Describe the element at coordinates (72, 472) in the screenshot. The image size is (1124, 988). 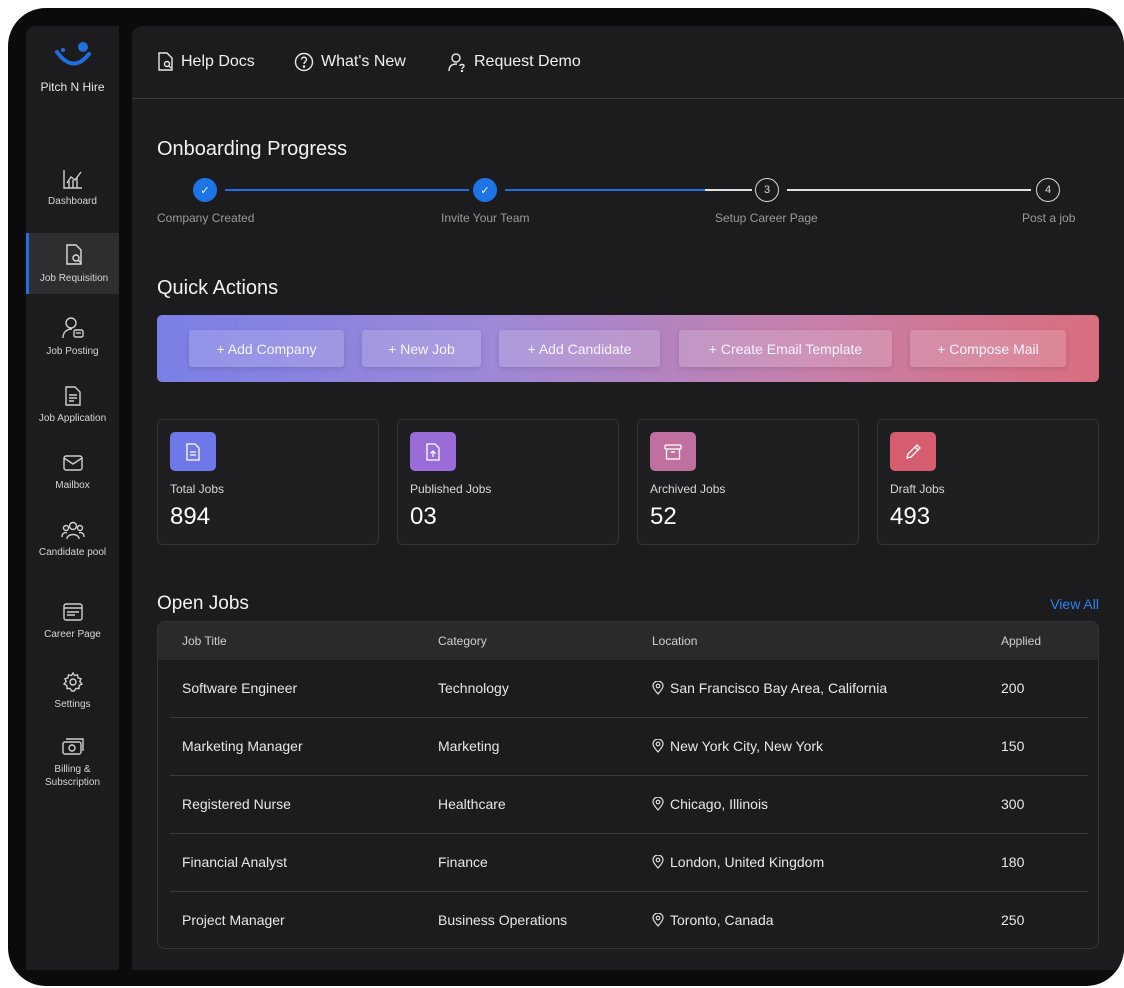
I see `sidebar-item-mailbox: Mailbox` at that location.